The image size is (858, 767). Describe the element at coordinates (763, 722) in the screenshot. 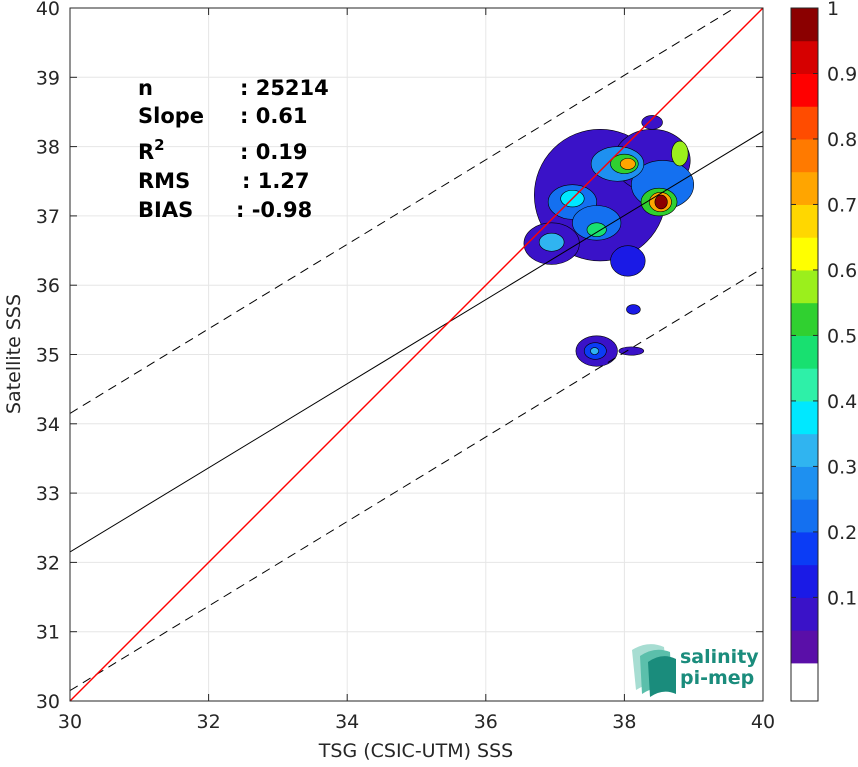

I see `x-tick-label: 40` at that location.